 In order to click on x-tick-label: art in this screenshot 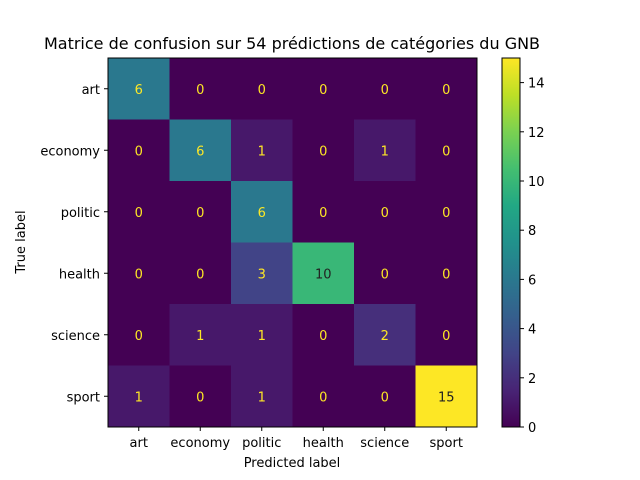, I will do `click(139, 443)`.